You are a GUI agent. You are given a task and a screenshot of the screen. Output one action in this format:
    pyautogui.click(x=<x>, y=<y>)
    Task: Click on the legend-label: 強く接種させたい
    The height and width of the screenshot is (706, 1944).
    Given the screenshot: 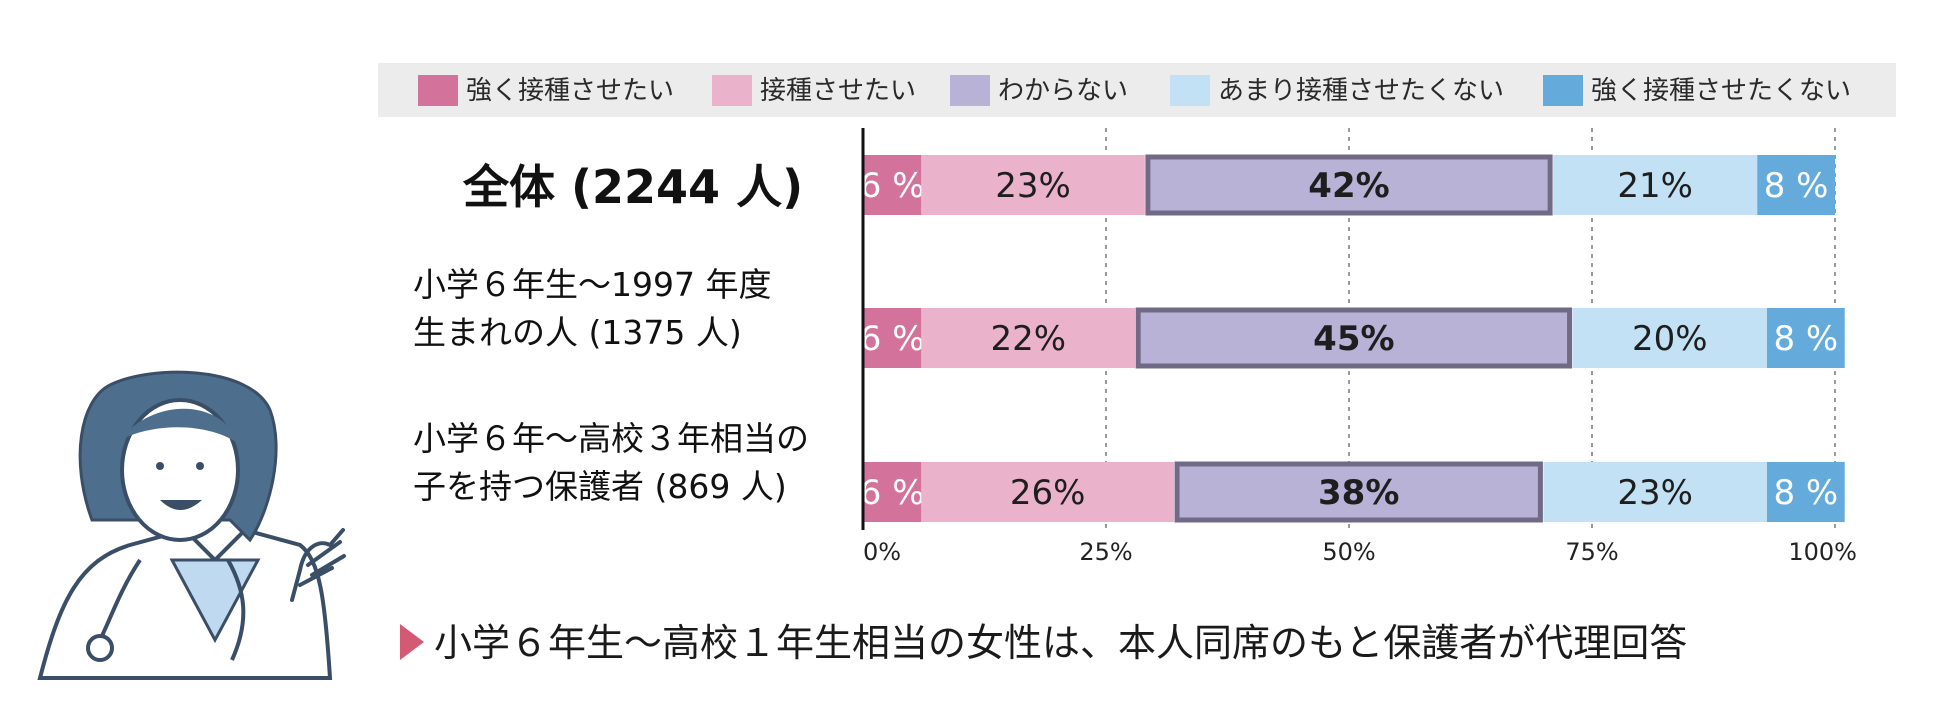 What is the action you would take?
    pyautogui.click(x=570, y=91)
    